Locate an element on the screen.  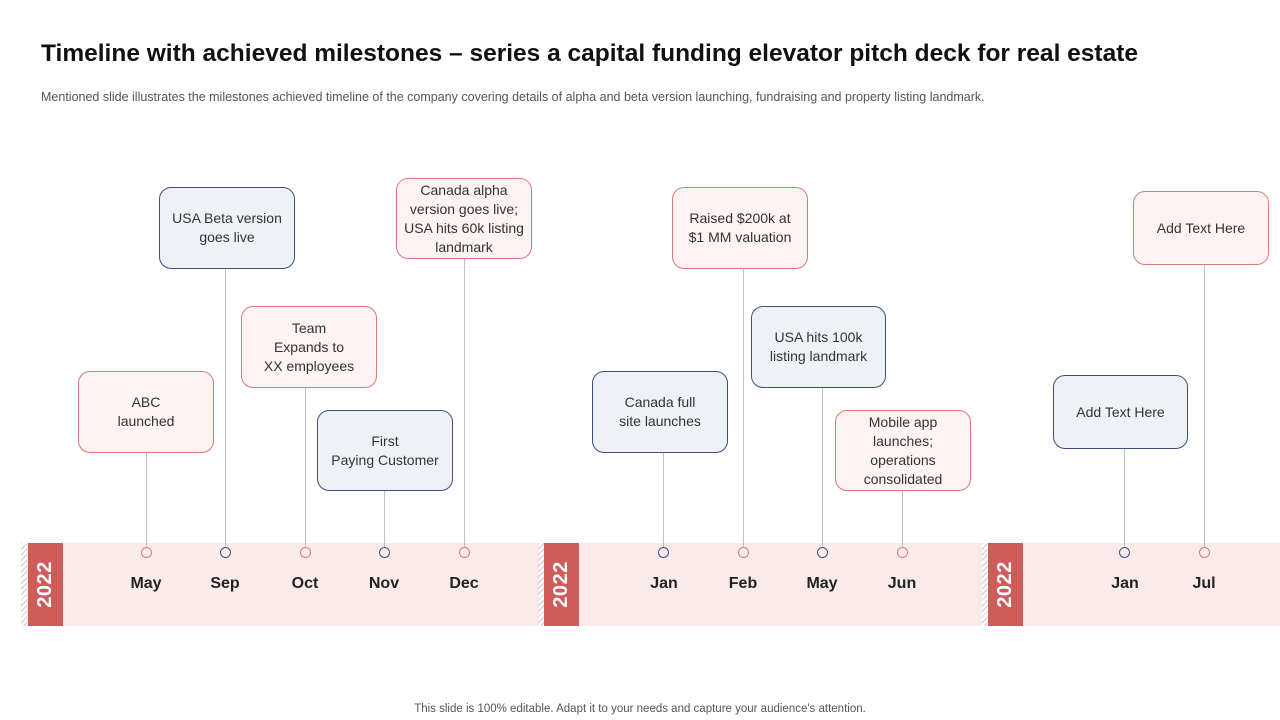
month-label: Oct is located at coordinates (305, 583).